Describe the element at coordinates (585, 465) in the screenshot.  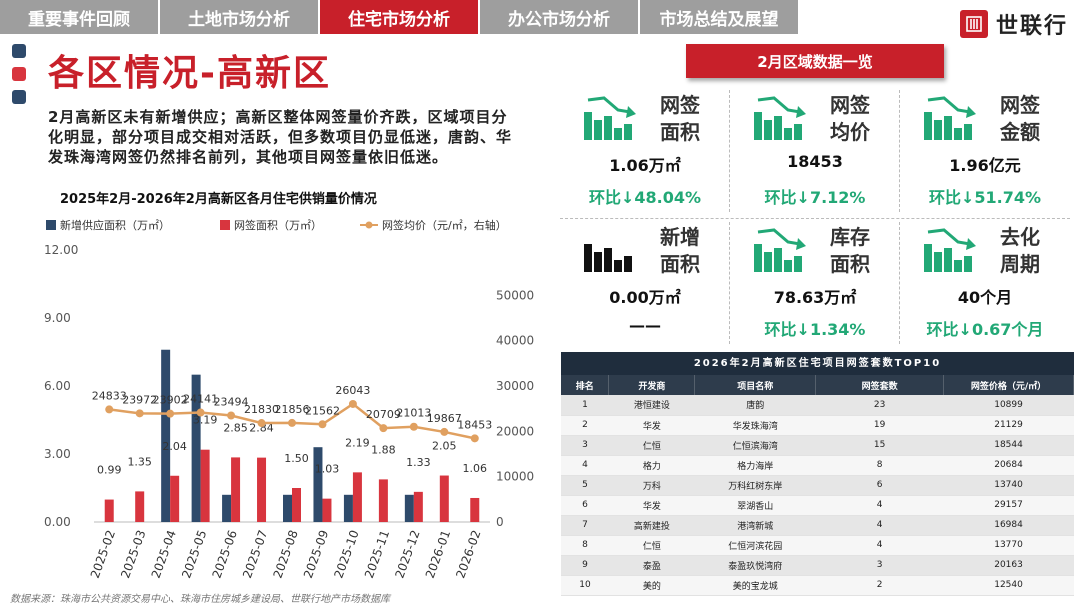
I see `cell-rank: 4` at that location.